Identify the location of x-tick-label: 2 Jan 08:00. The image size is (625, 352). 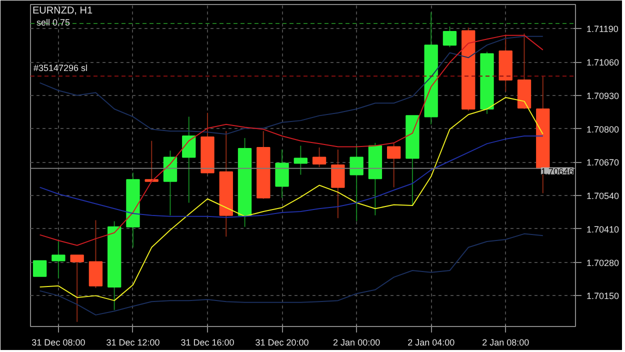
(506, 343).